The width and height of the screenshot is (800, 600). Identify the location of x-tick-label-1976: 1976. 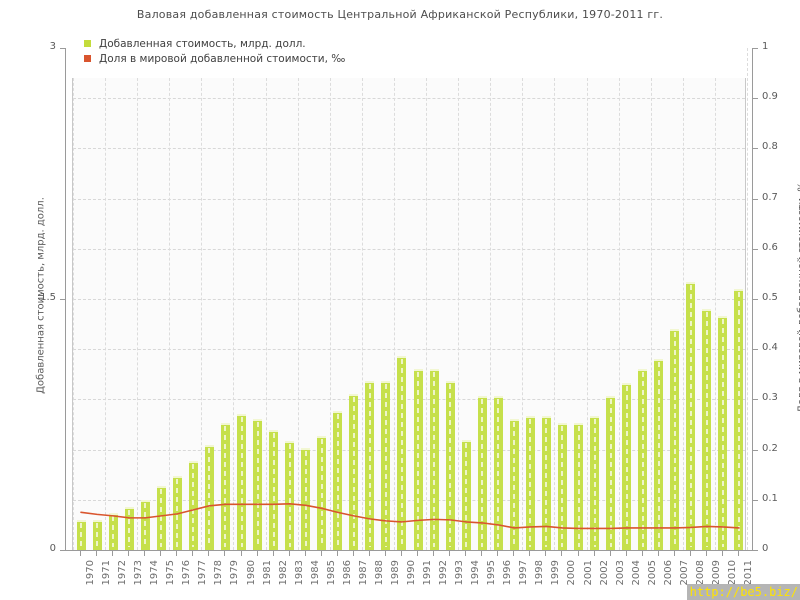
(187, 573).